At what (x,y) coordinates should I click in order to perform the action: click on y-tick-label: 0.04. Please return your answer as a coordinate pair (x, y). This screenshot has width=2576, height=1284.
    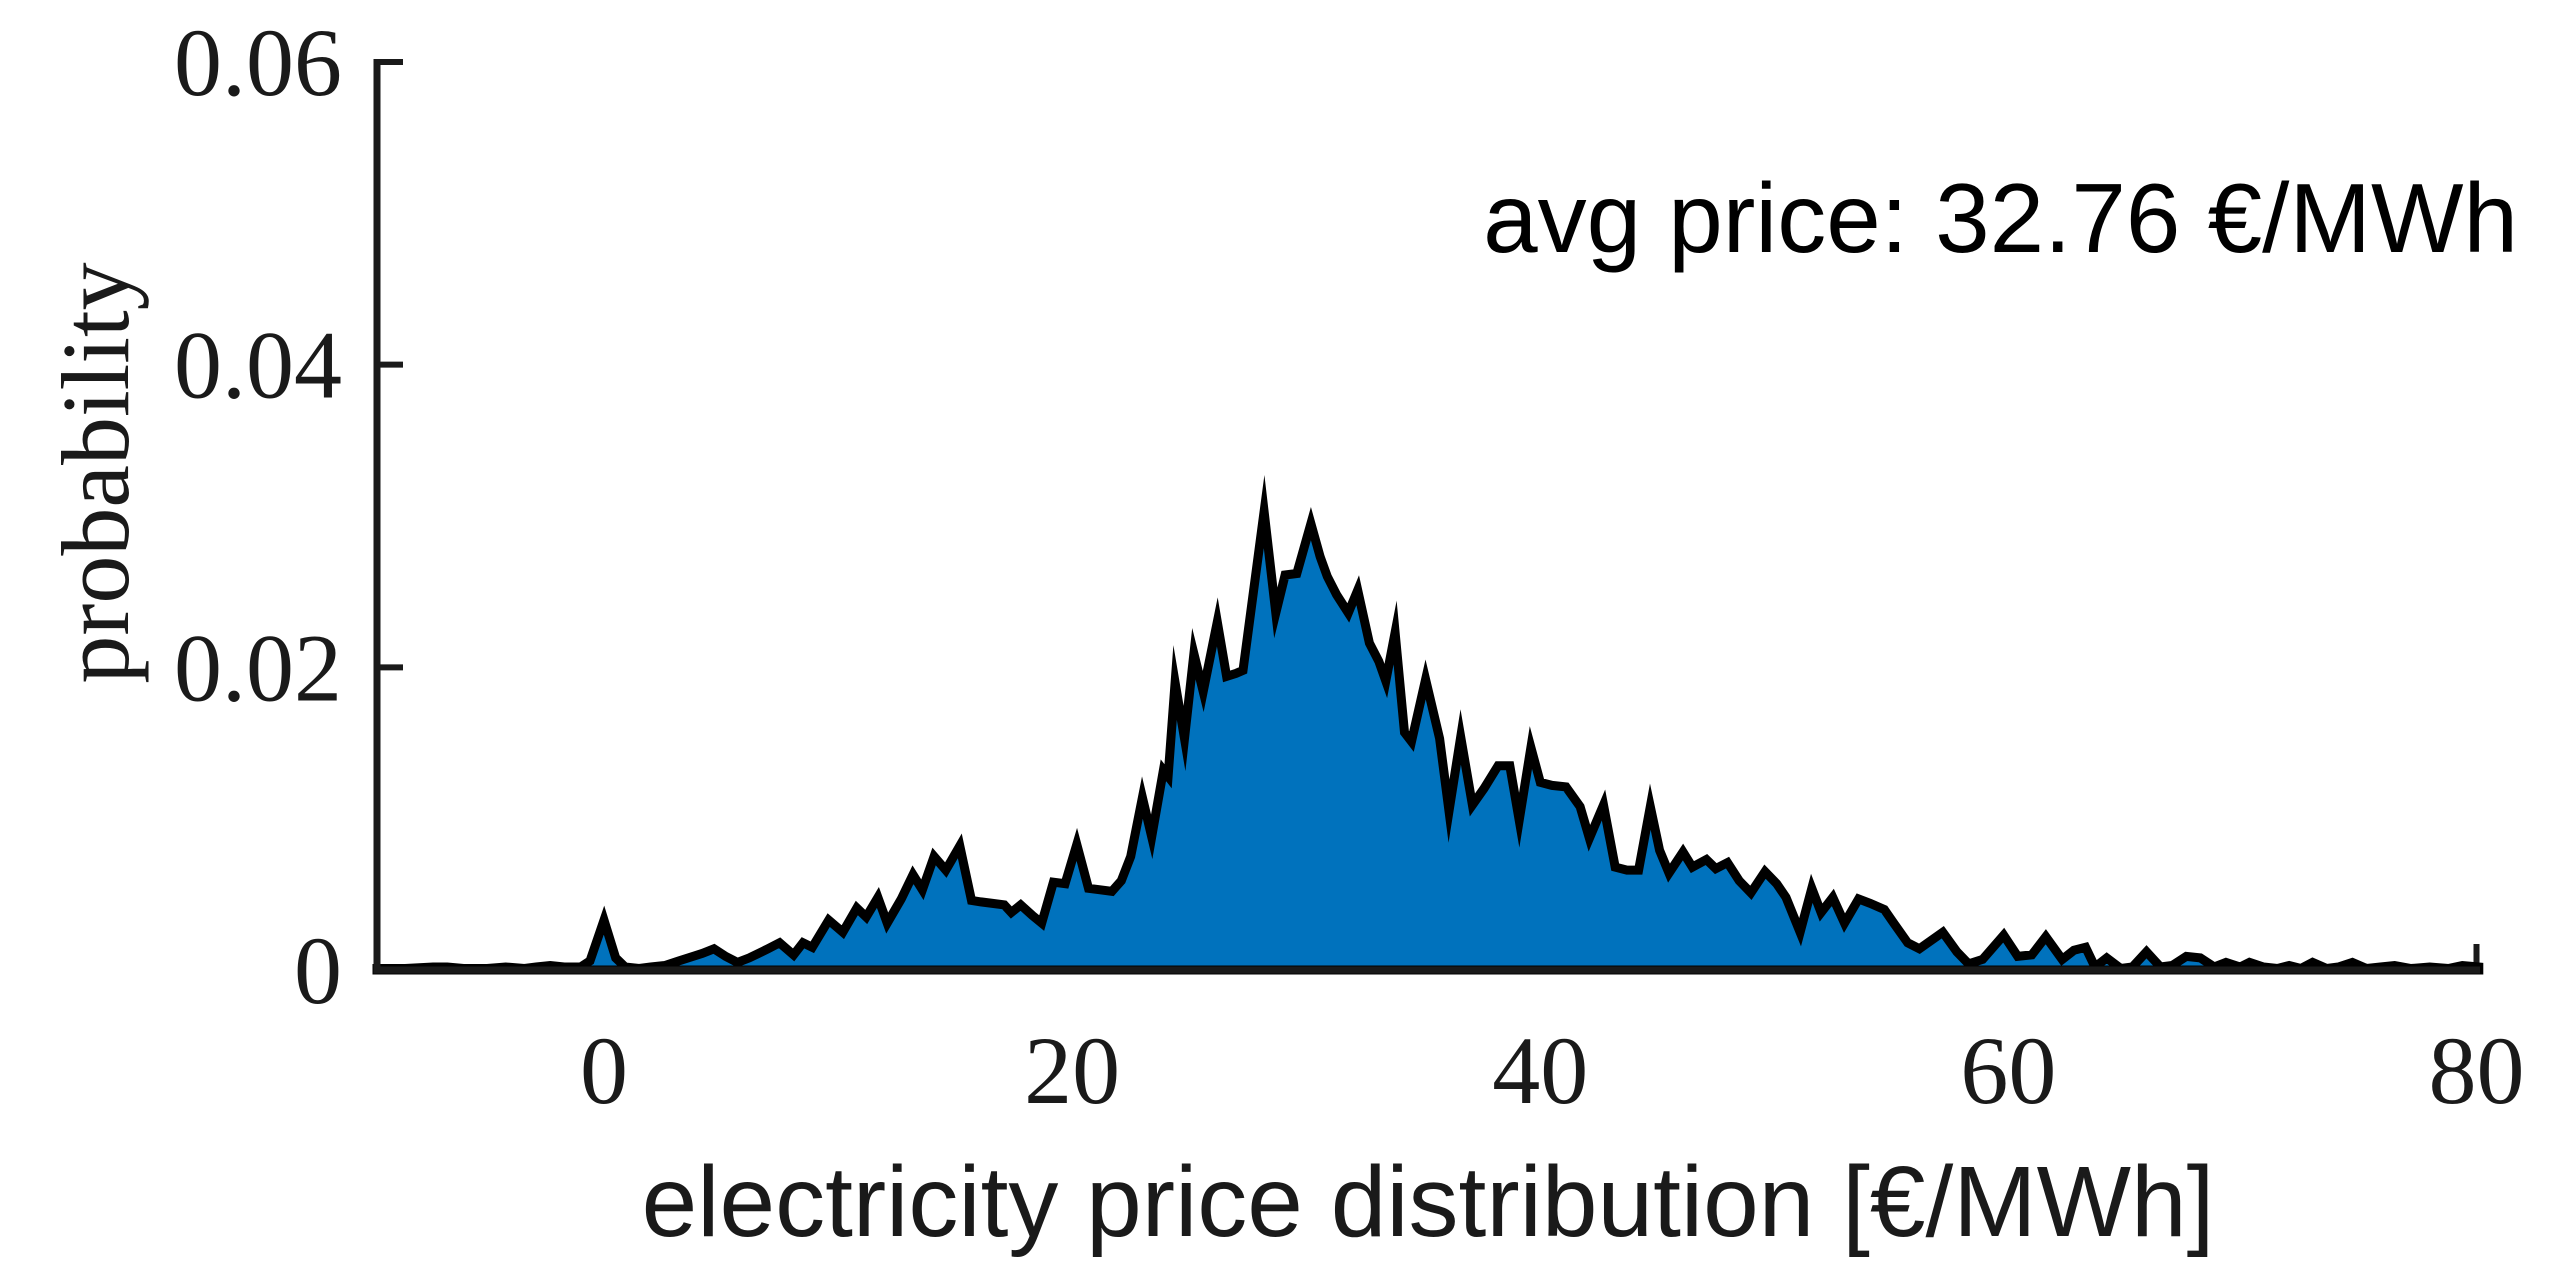
    Looking at the image, I should click on (258, 365).